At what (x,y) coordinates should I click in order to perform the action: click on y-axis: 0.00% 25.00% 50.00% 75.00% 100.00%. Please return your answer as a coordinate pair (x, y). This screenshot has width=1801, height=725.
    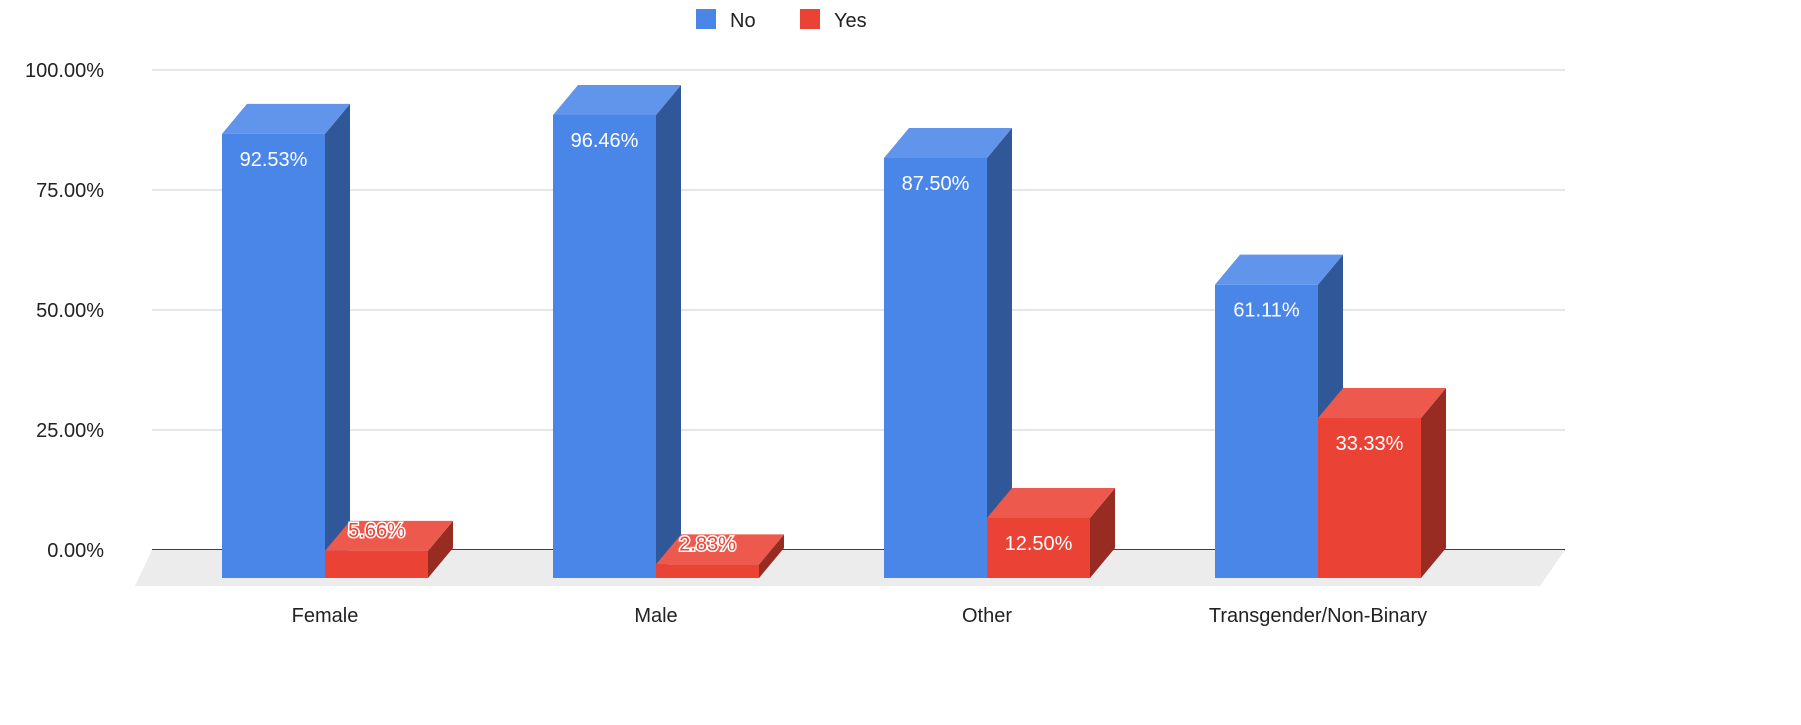
    Looking at the image, I should click on (64, 311).